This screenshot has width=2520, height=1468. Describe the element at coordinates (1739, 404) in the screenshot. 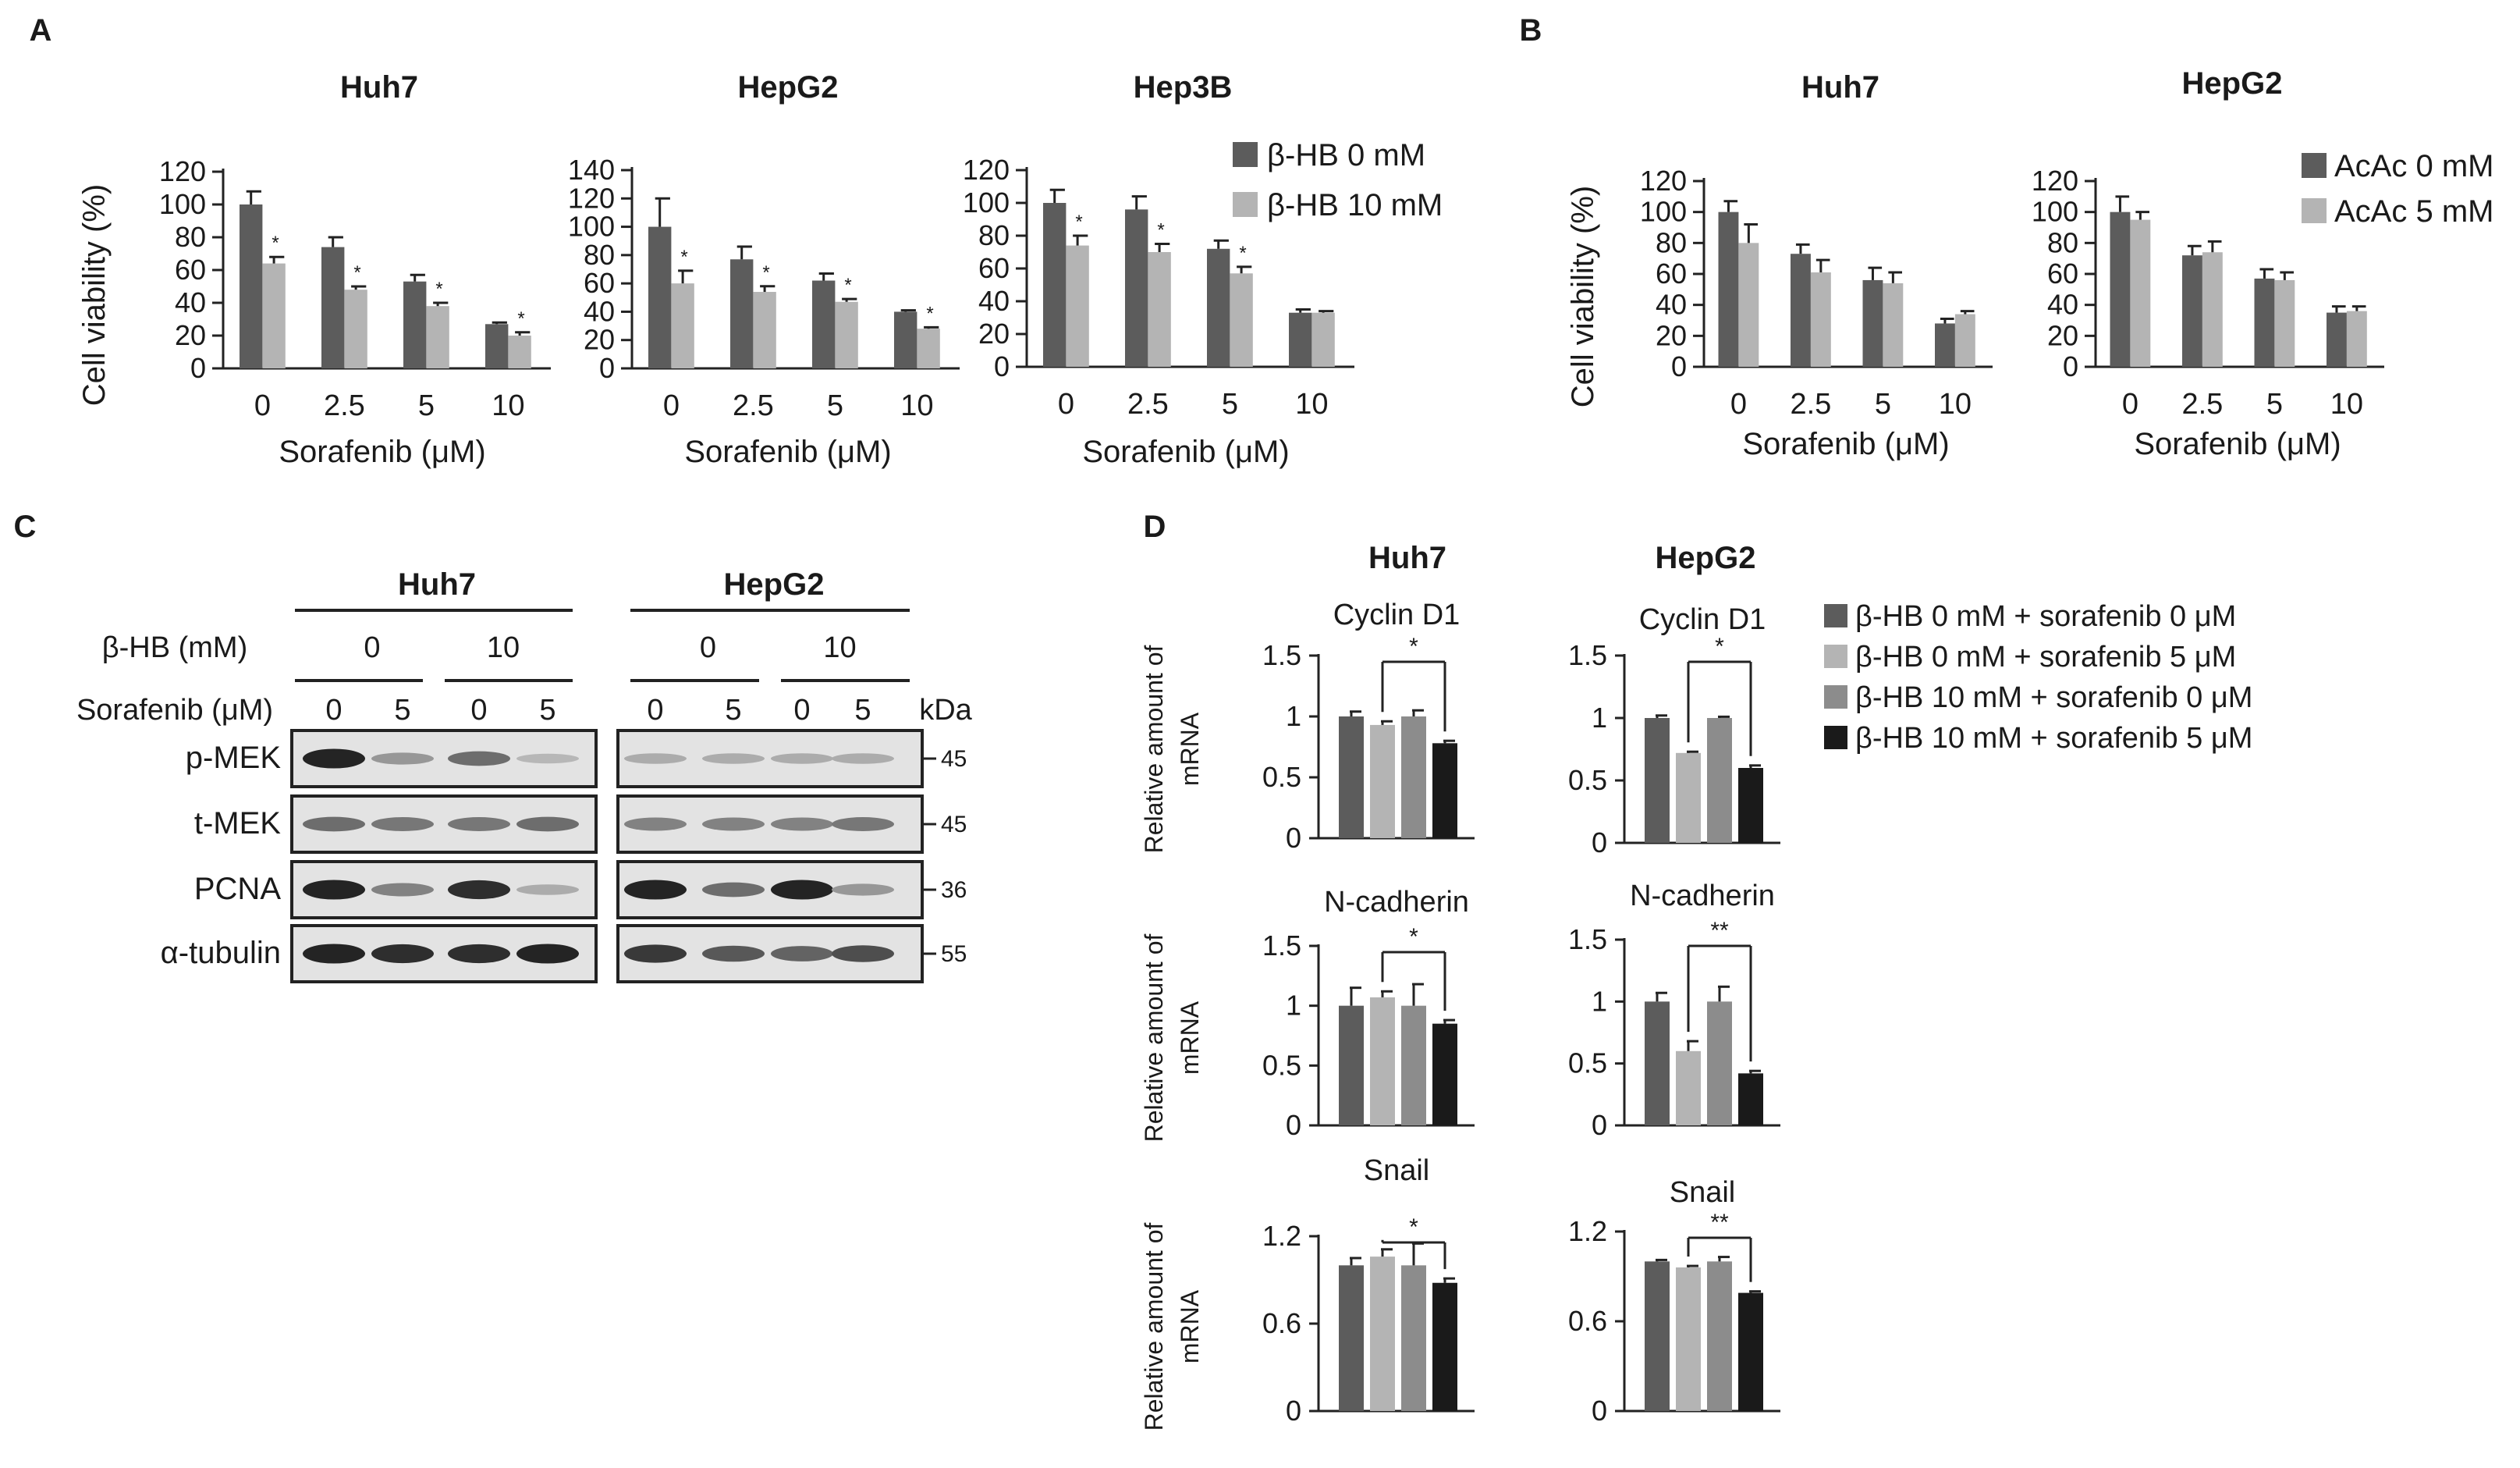

I see `b-huh7-x-tick-label: 0` at that location.